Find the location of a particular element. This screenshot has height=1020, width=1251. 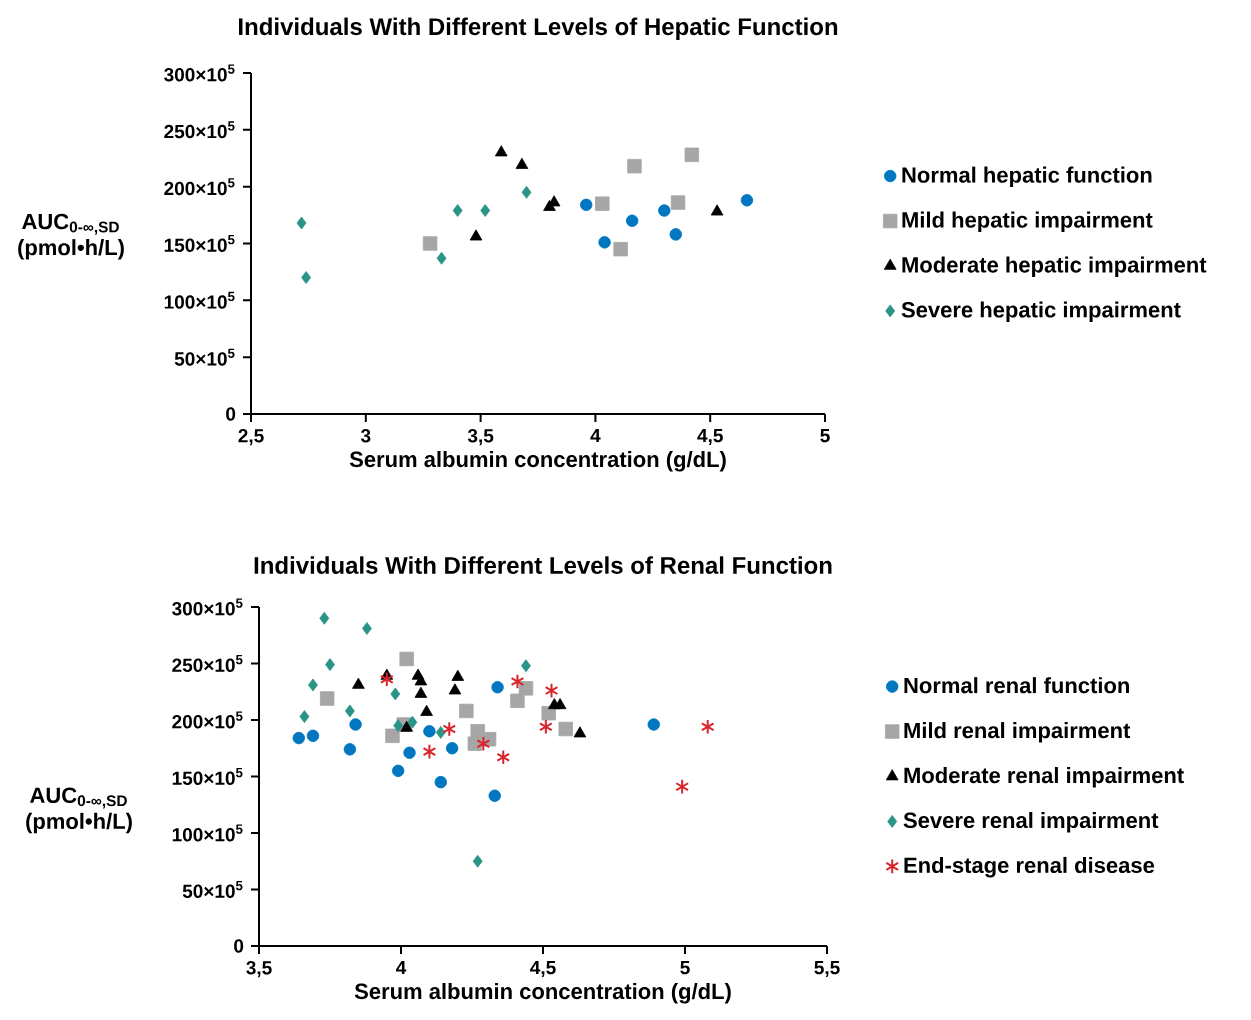

legend-label: Moderate hepatic impairment is located at coordinates (1054, 266).